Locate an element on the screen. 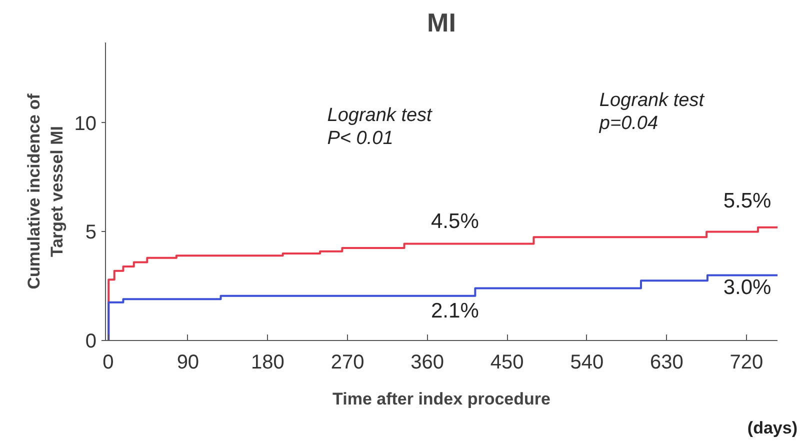 Image resolution: width=812 pixels, height=442 pixels. x-tick-label: 270 is located at coordinates (347, 363).